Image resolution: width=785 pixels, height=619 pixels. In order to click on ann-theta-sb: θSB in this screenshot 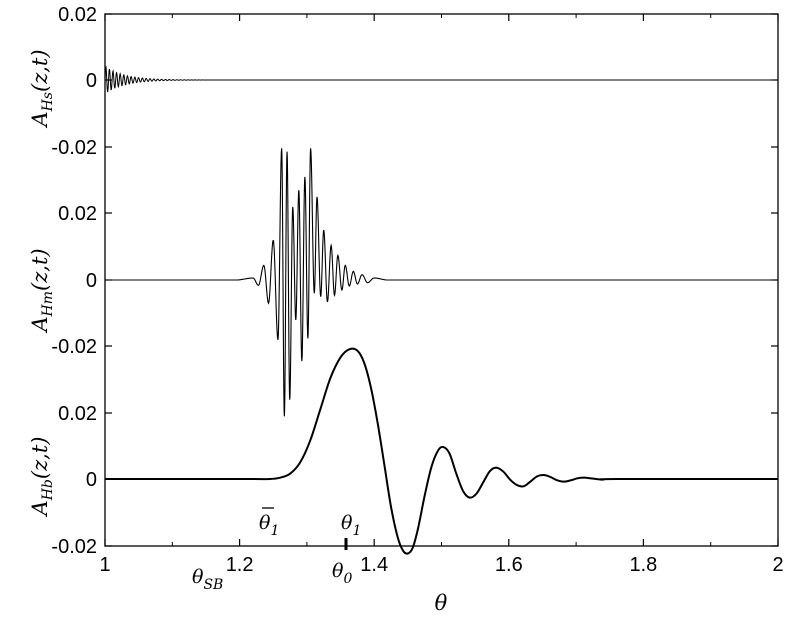, I will do `click(207, 579)`.